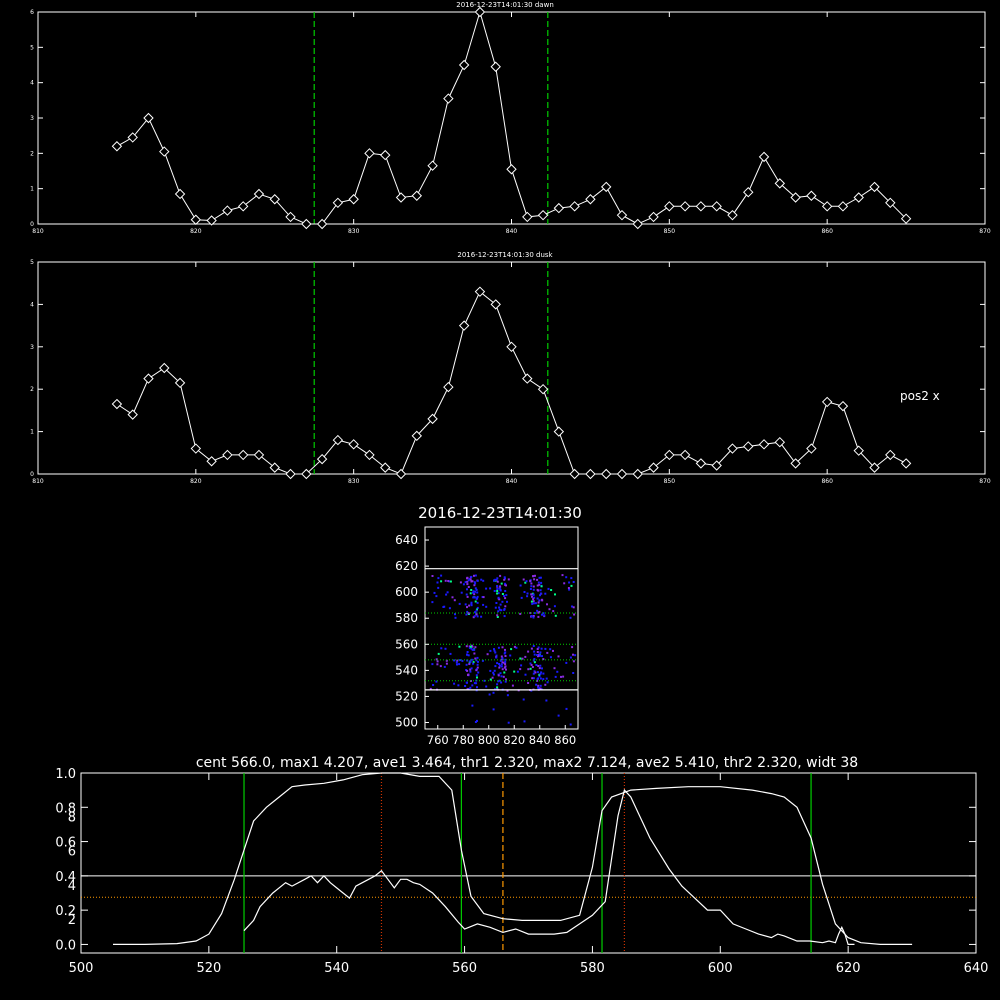 This screenshot has height=1000, width=1000. What do you see at coordinates (406, 696) in the screenshot?
I see `y-tick-label: 520` at bounding box center [406, 696].